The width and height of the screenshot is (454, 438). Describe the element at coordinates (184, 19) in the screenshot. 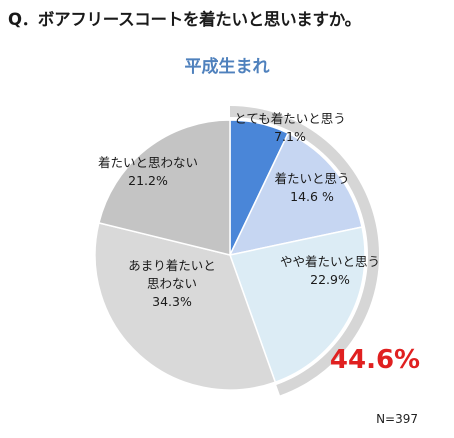

I see `question-title: Q．ボアフリースコートを着たいと思いますか。` at that location.